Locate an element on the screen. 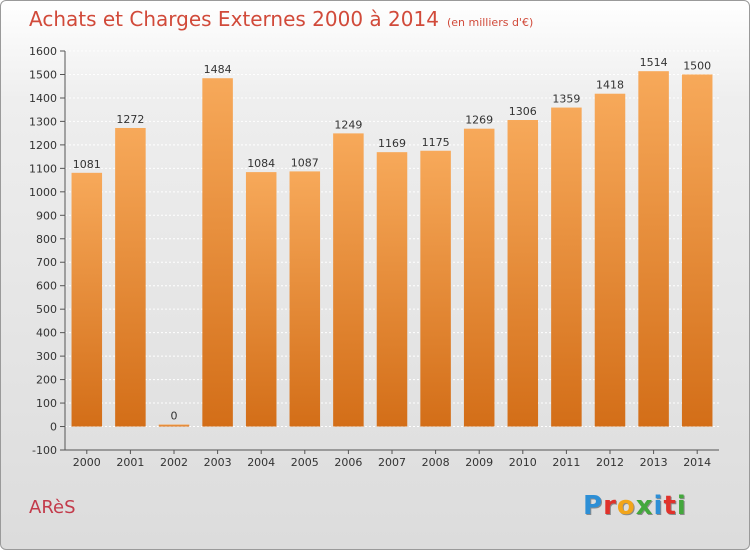 This screenshot has width=750, height=550. x-tick-label: 2001 is located at coordinates (130, 462).